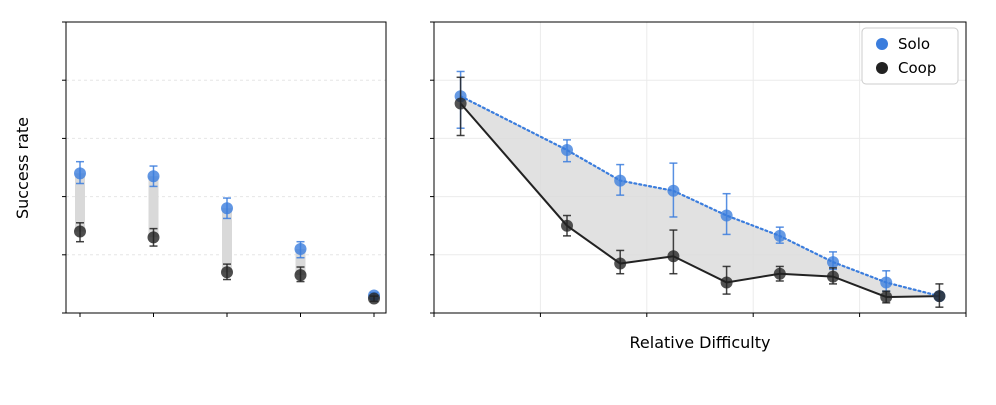 The height and width of the screenshot is (405, 996). What do you see at coordinates (882, 44) in the screenshot?
I see `legend-solo-marker` at bounding box center [882, 44].